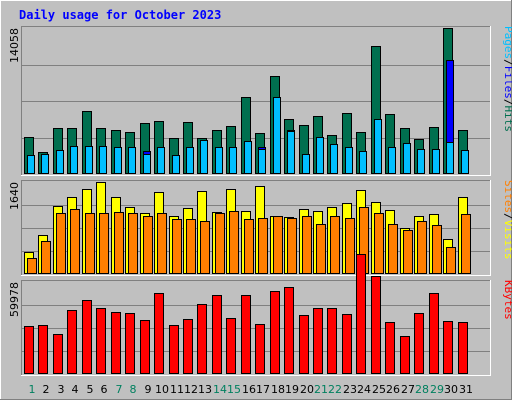 This screenshot has width=512, height=400. What do you see at coordinates (249, 389) in the screenshot?
I see `x-tick-day-16: 16` at bounding box center [249, 389].